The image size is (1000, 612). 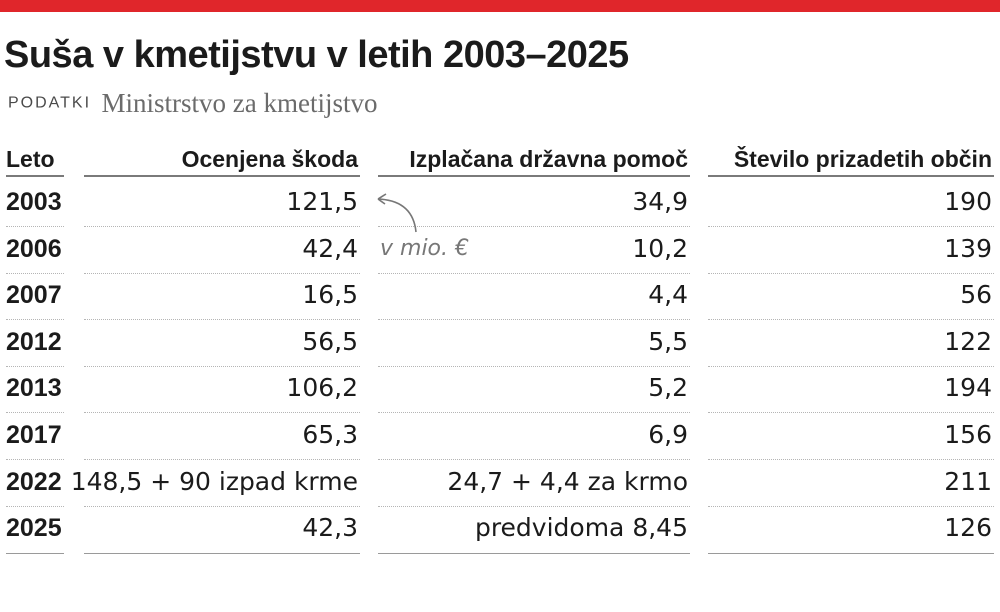 What do you see at coordinates (968, 201) in the screenshot?
I see `cell-municipalities: 190` at bounding box center [968, 201].